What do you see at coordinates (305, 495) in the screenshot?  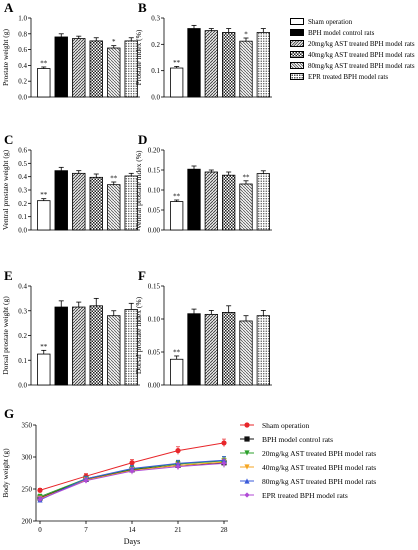 I see `legend-label: EPR treated BPH model rats` at bounding box center [305, 495].